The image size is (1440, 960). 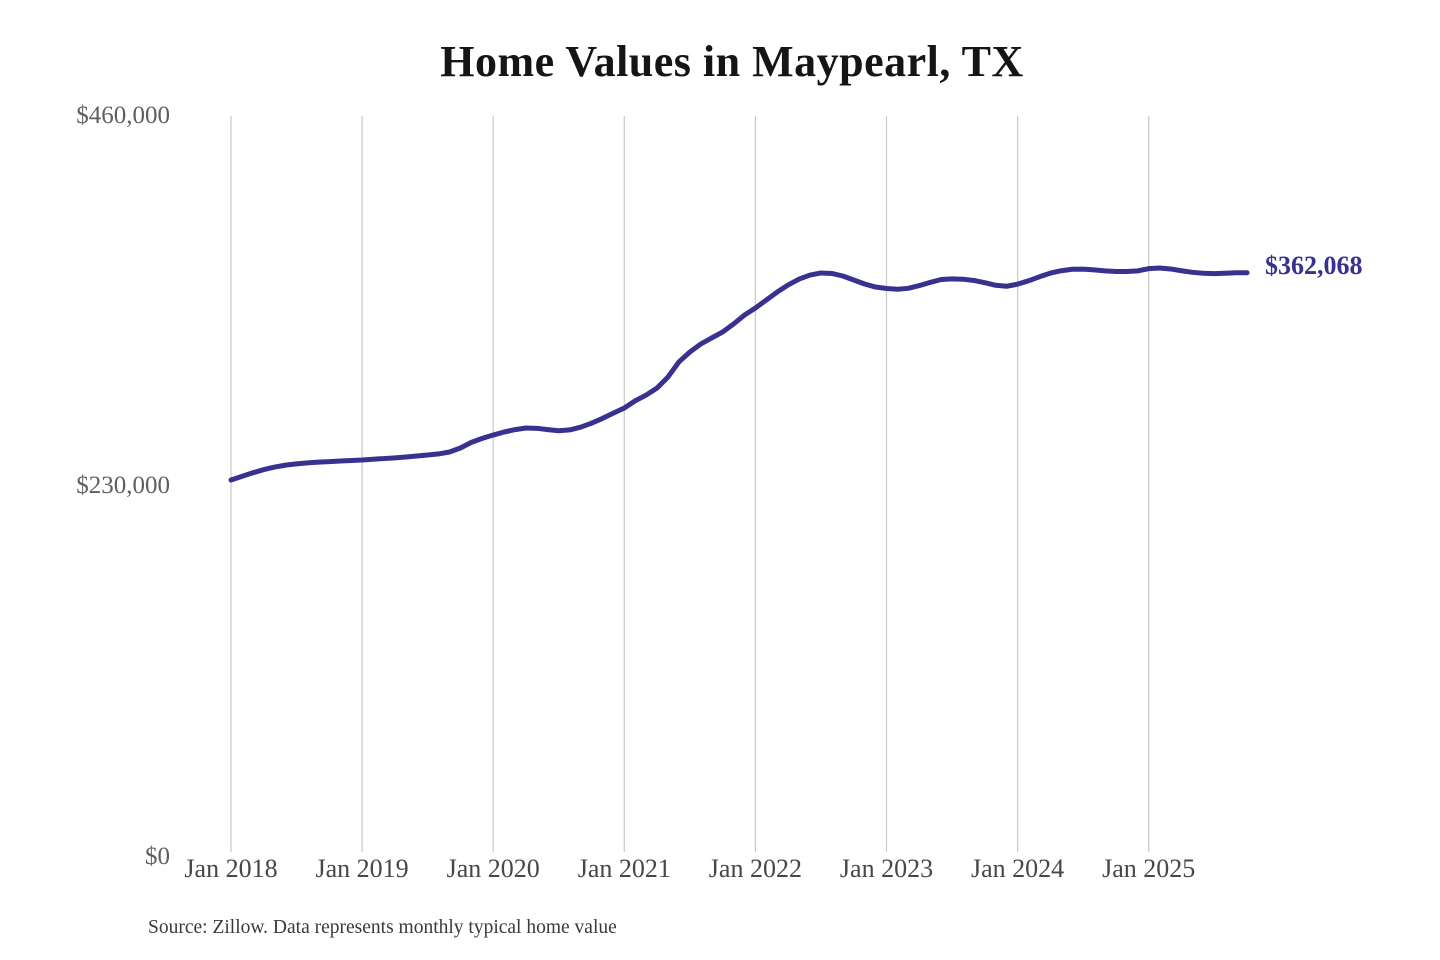 I want to click on chart-title: Home Values in Maypearl, TX, so click(x=732, y=61).